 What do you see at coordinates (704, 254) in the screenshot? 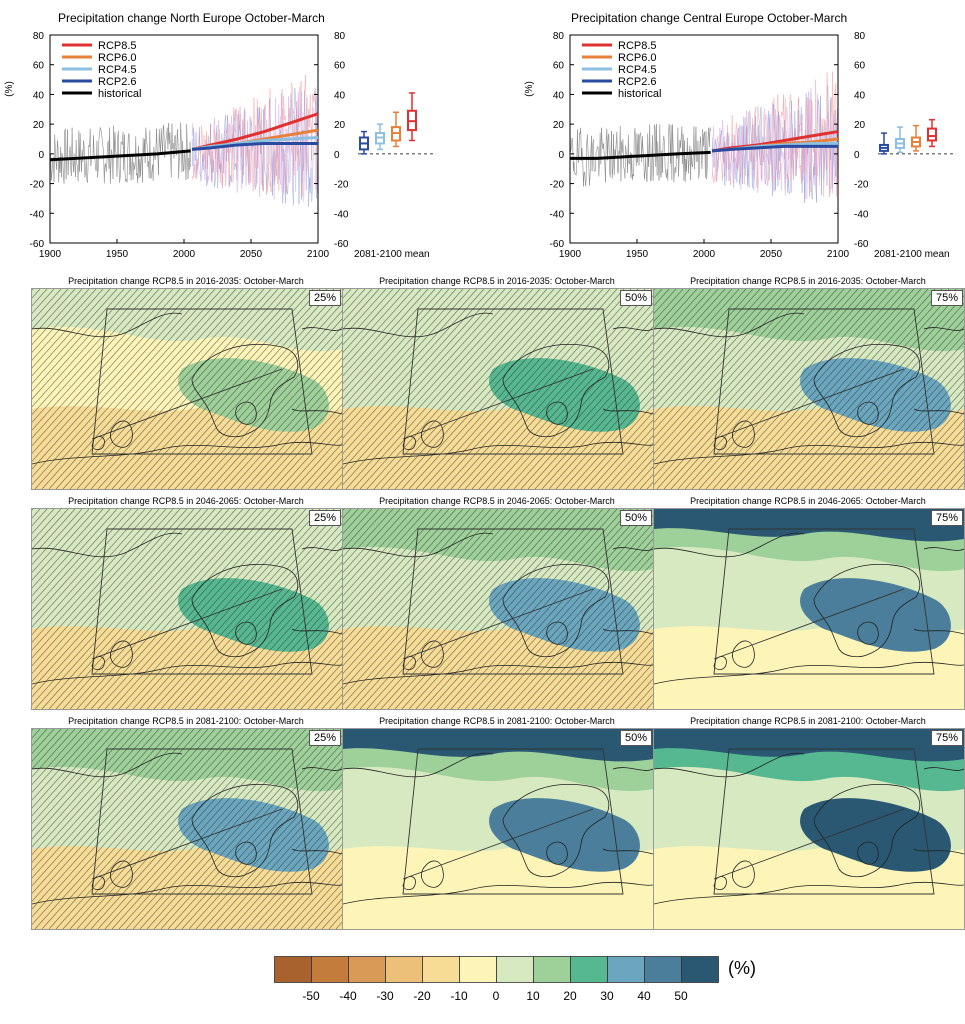
I see `x-tick-label: 2000` at bounding box center [704, 254].